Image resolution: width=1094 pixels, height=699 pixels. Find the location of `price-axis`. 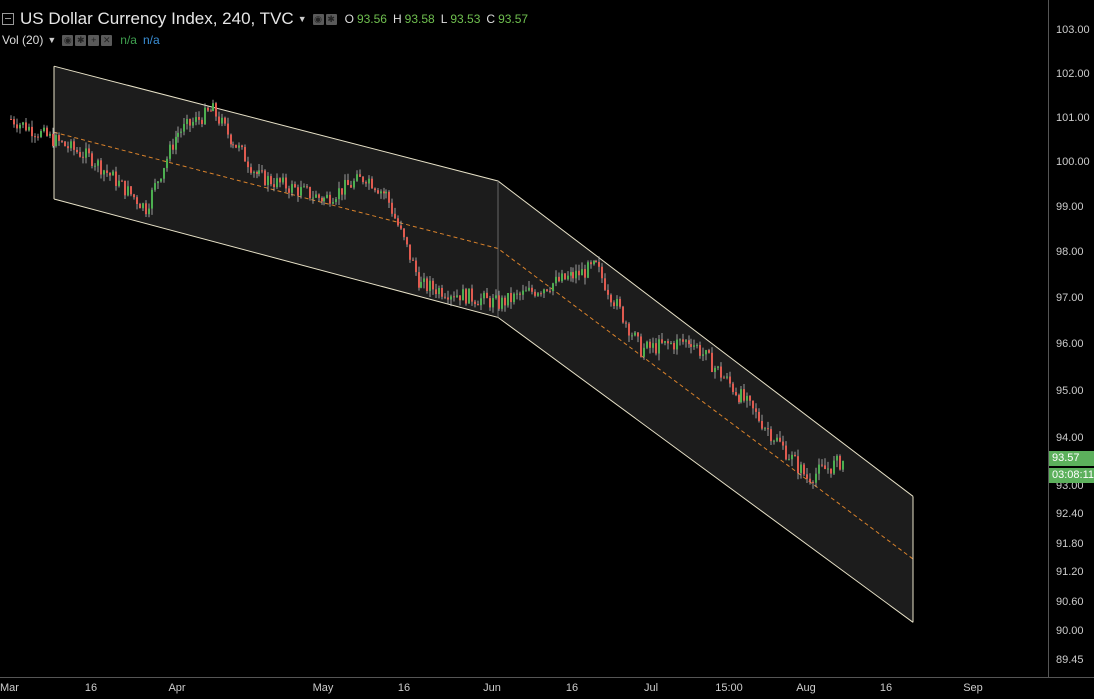

price-axis is located at coordinates (1071, 338).